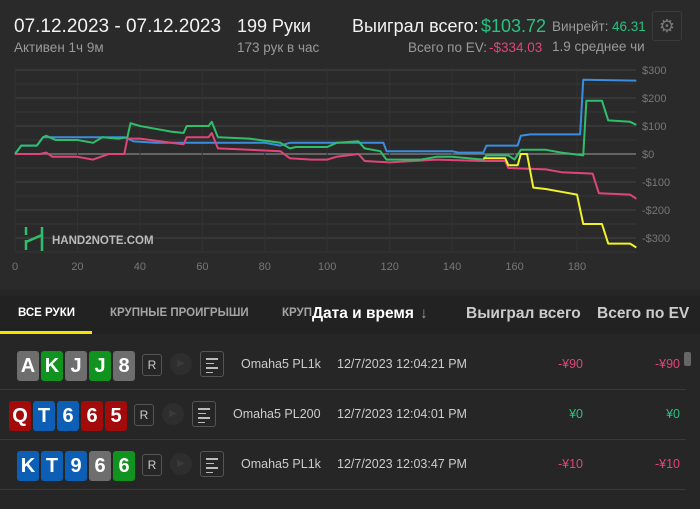 Image resolution: width=700 pixels, height=509 pixels. I want to click on x-tick-label: 20, so click(77, 267).